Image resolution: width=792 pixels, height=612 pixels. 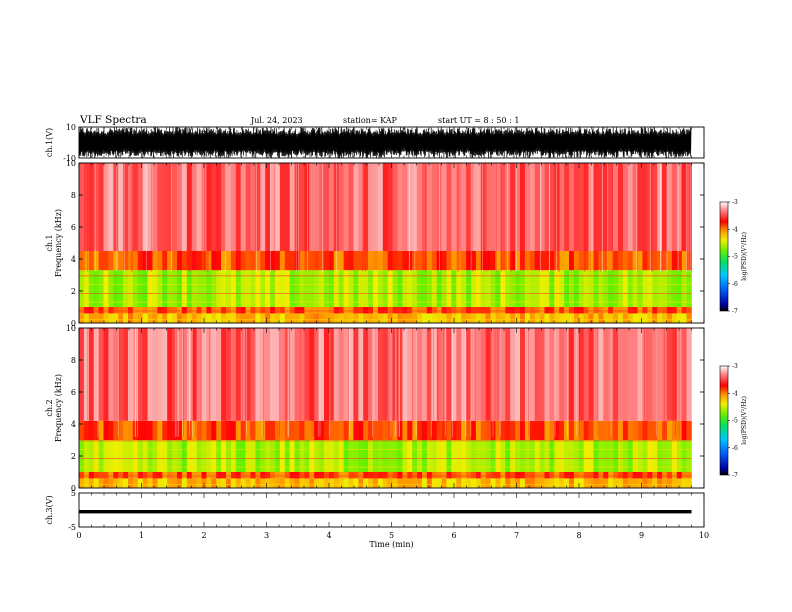 What do you see at coordinates (73, 291) in the screenshot?
I see `y-tick-label: 2` at bounding box center [73, 291].